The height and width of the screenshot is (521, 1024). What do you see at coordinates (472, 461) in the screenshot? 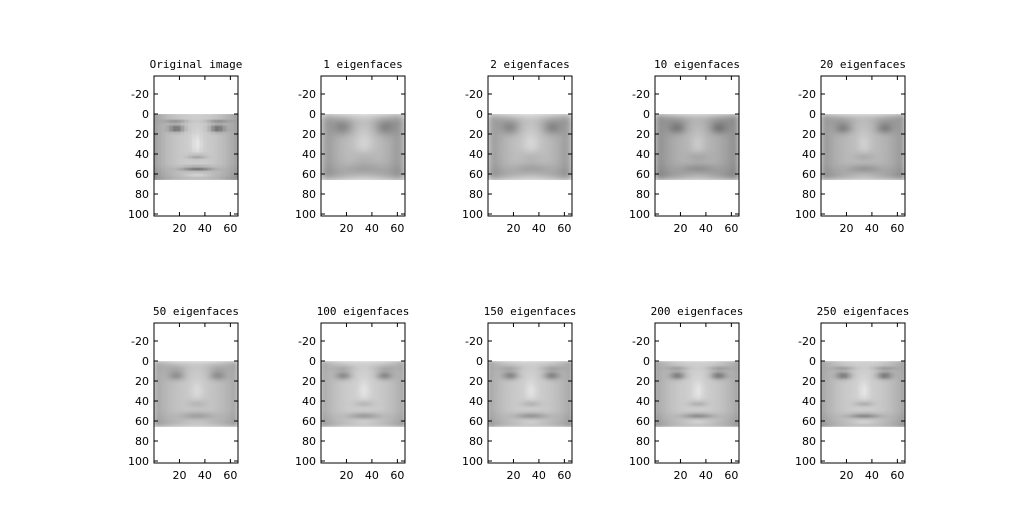
I see `y-tick-label: 100` at bounding box center [472, 461].